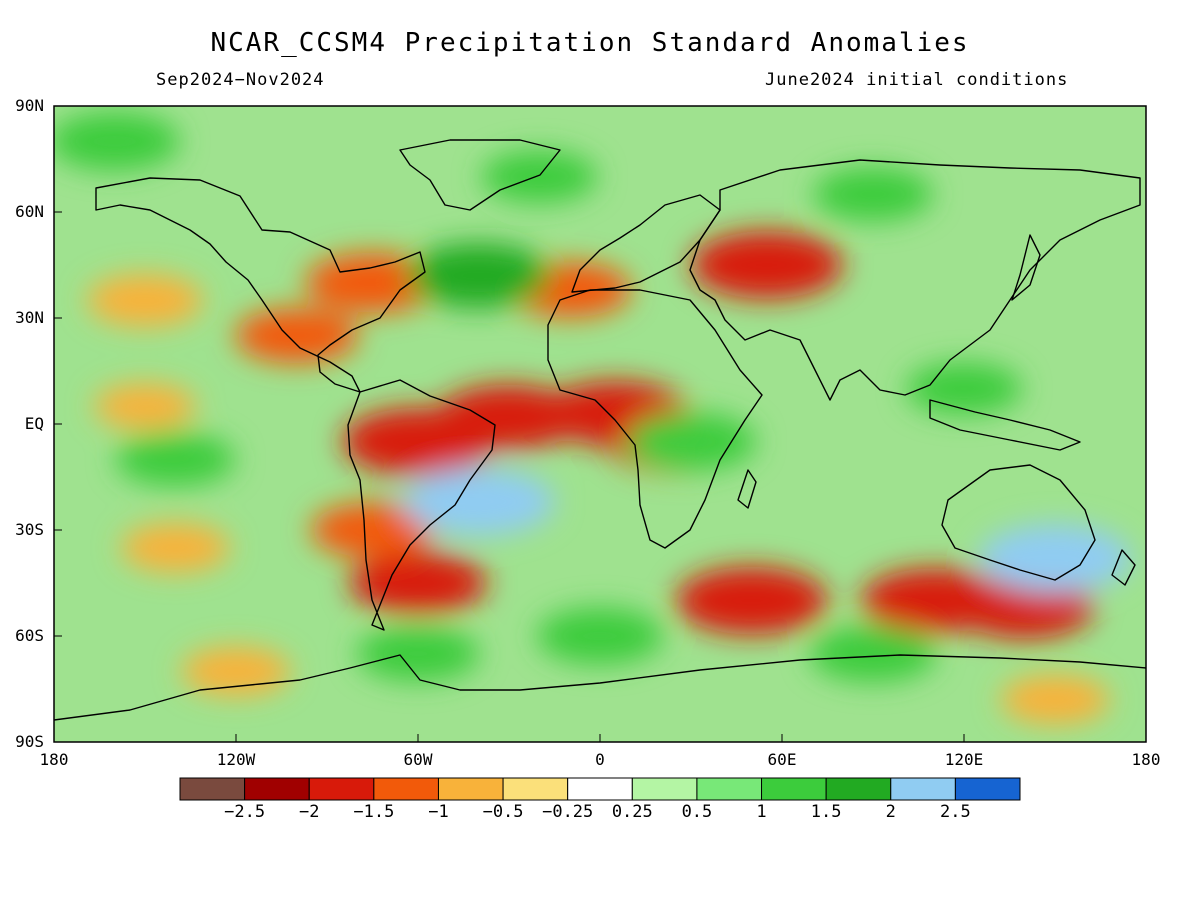 The width and height of the screenshot is (1200, 900). Describe the element at coordinates (747, 489) in the screenshot. I see `madagascar-coast` at that location.